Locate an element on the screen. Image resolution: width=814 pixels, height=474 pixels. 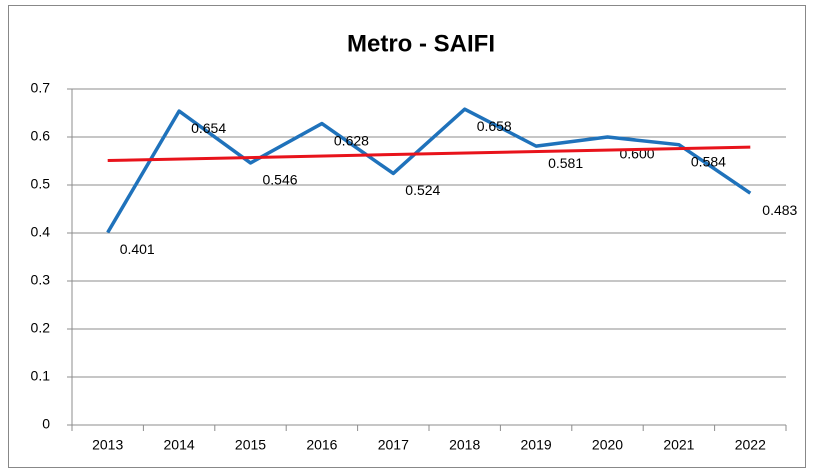
data-label: 0.654 is located at coordinates (208, 128).